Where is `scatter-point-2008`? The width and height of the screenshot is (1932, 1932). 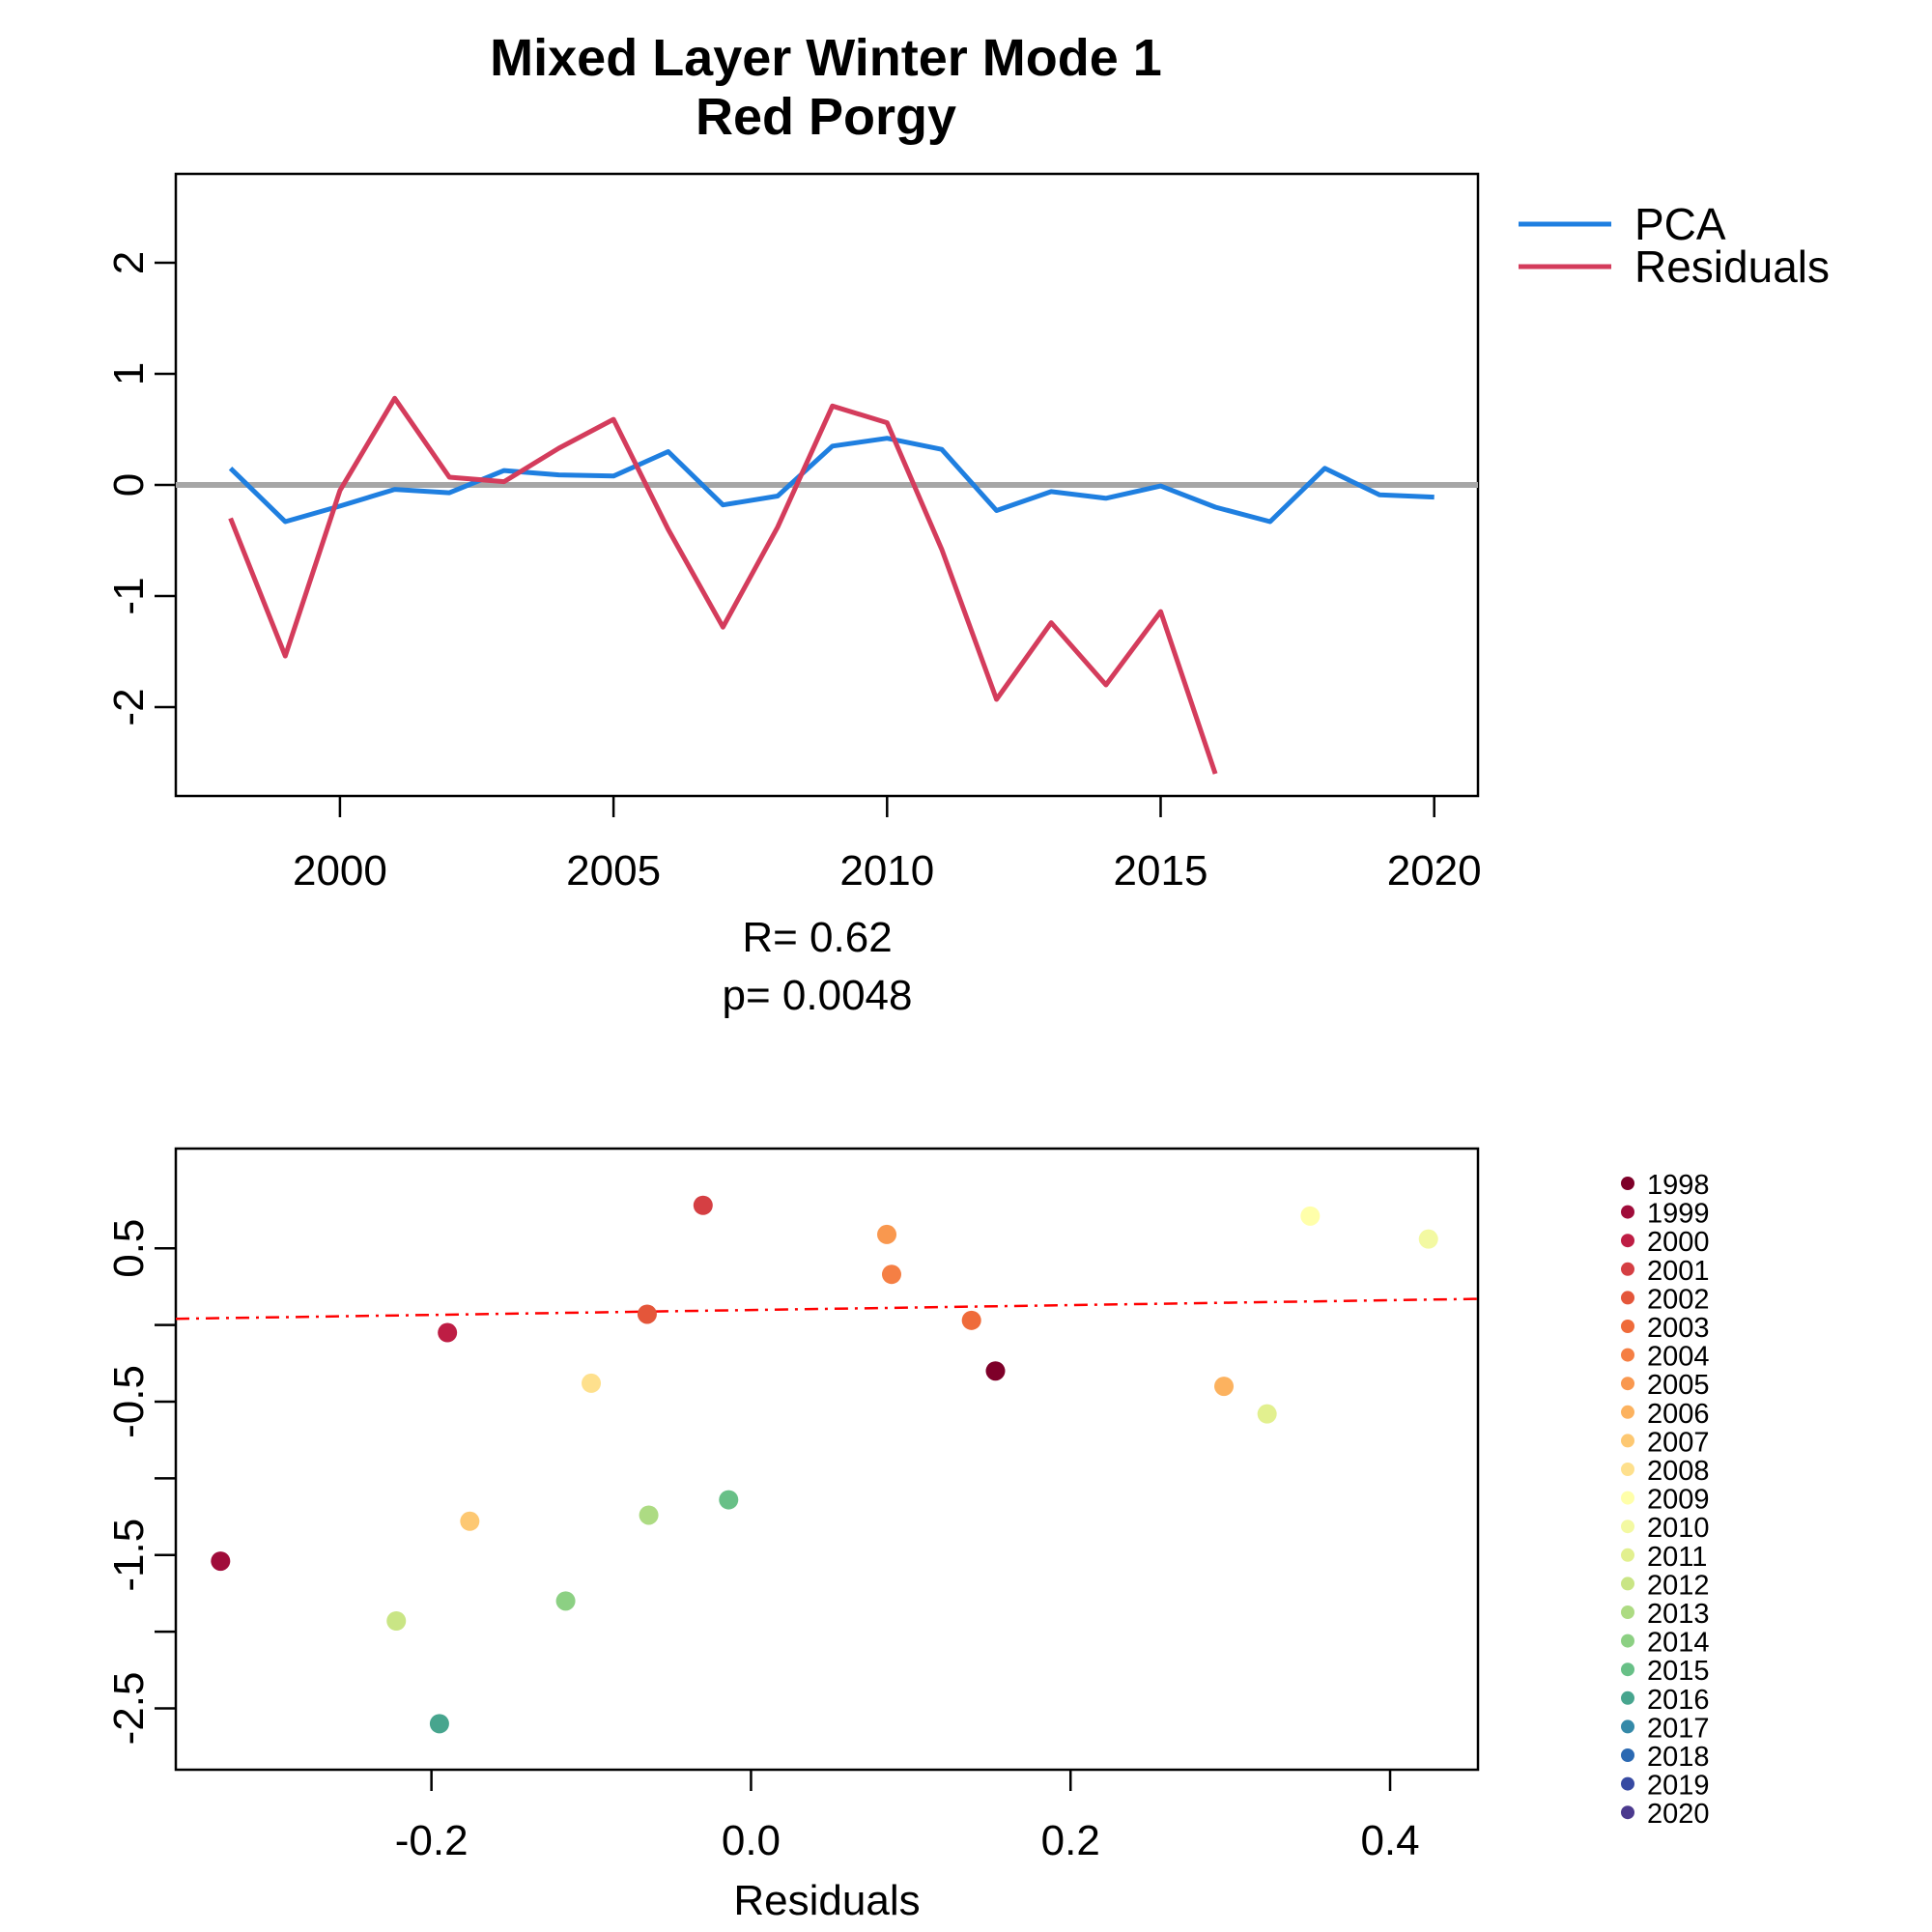
scatter-point-2008 is located at coordinates (592, 1383).